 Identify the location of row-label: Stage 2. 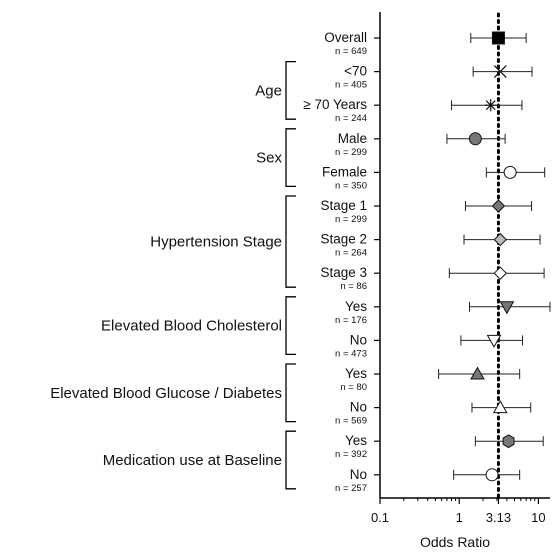
(343, 239).